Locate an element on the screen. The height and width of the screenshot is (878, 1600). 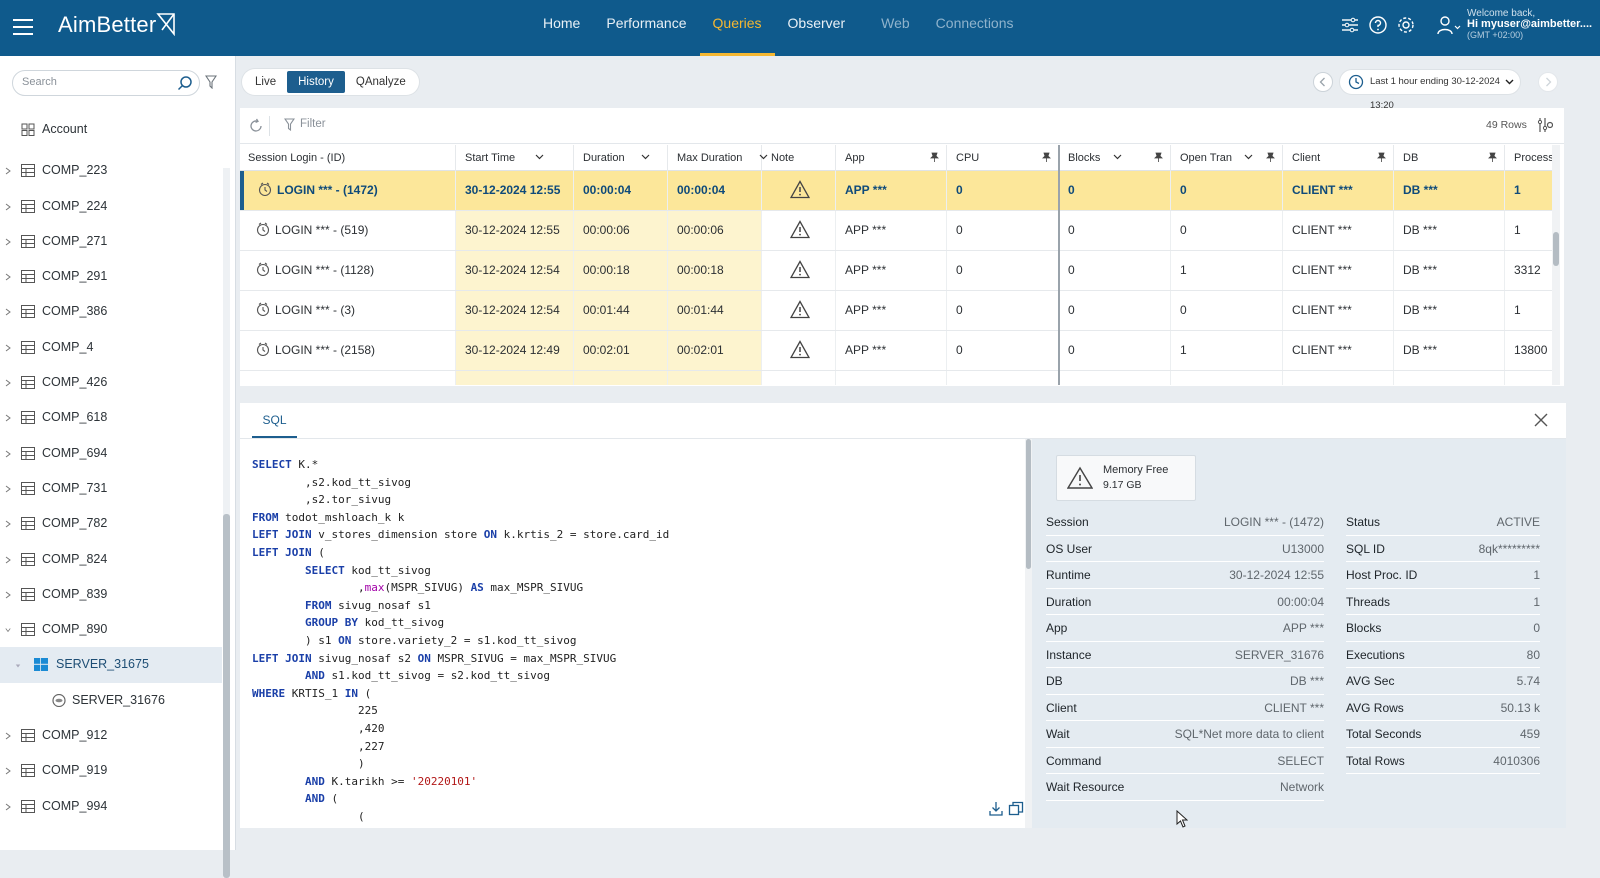
column-header-label: Client is located at coordinates (1306, 158).